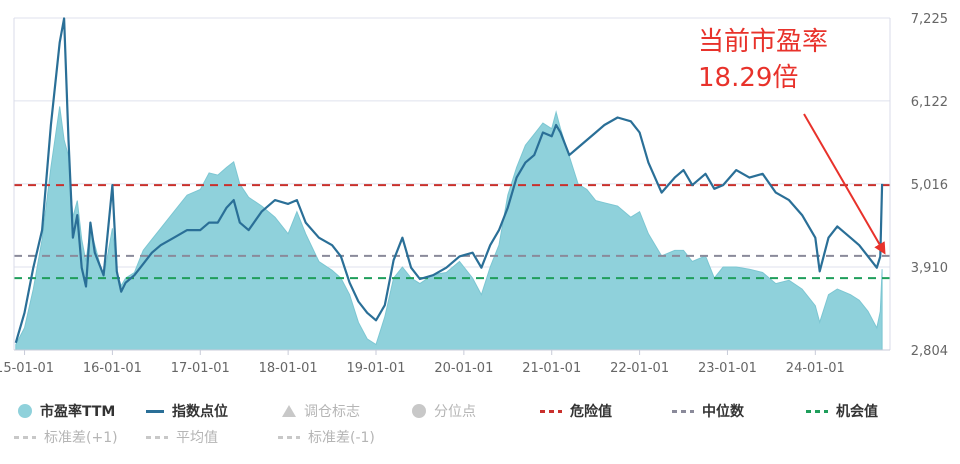 This screenshot has width=960, height=464. What do you see at coordinates (463, 368) in the screenshot?
I see `x-tick-label: 20-01-01` at bounding box center [463, 368].